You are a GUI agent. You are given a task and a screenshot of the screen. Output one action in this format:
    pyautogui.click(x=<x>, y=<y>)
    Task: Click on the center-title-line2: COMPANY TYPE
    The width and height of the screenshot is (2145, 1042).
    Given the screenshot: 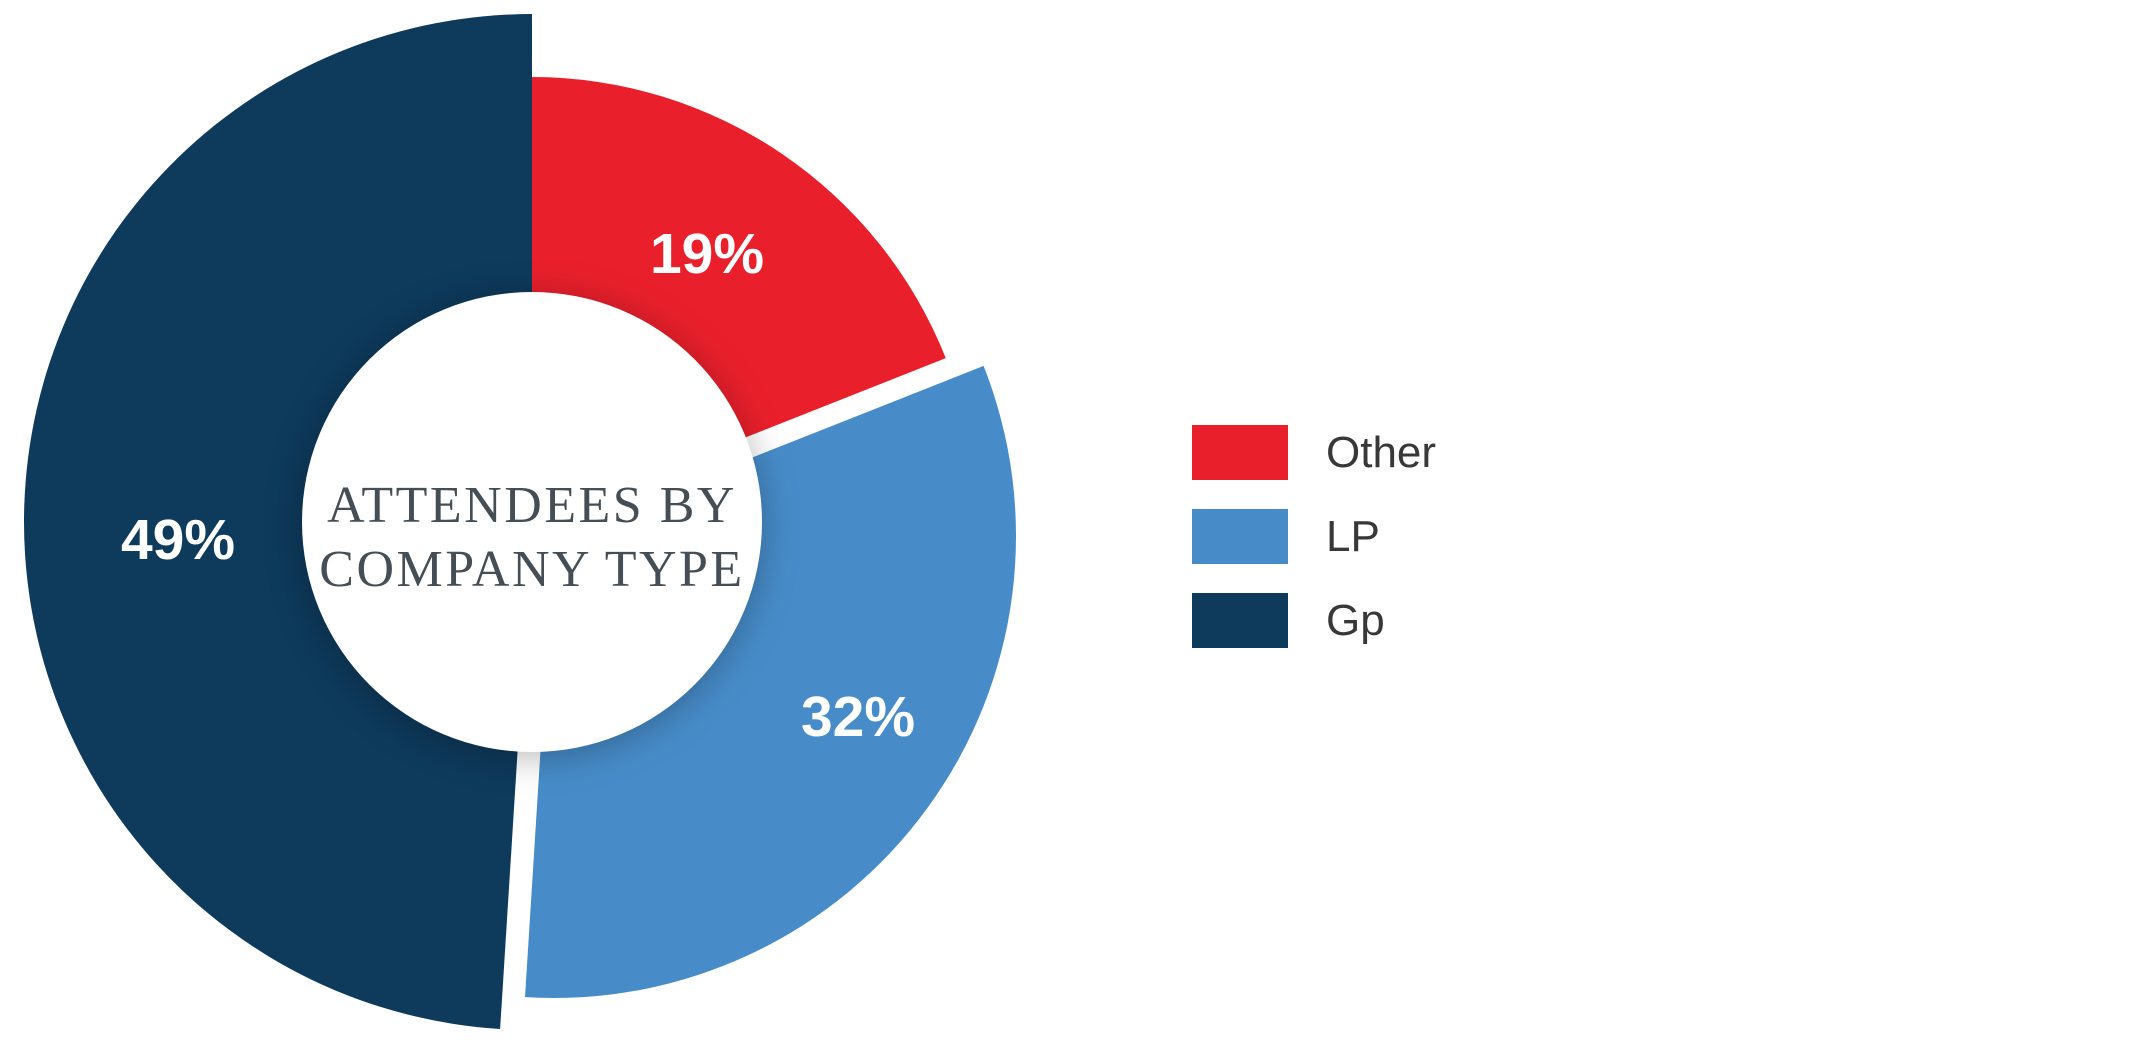 What is the action you would take?
    pyautogui.click(x=532, y=569)
    